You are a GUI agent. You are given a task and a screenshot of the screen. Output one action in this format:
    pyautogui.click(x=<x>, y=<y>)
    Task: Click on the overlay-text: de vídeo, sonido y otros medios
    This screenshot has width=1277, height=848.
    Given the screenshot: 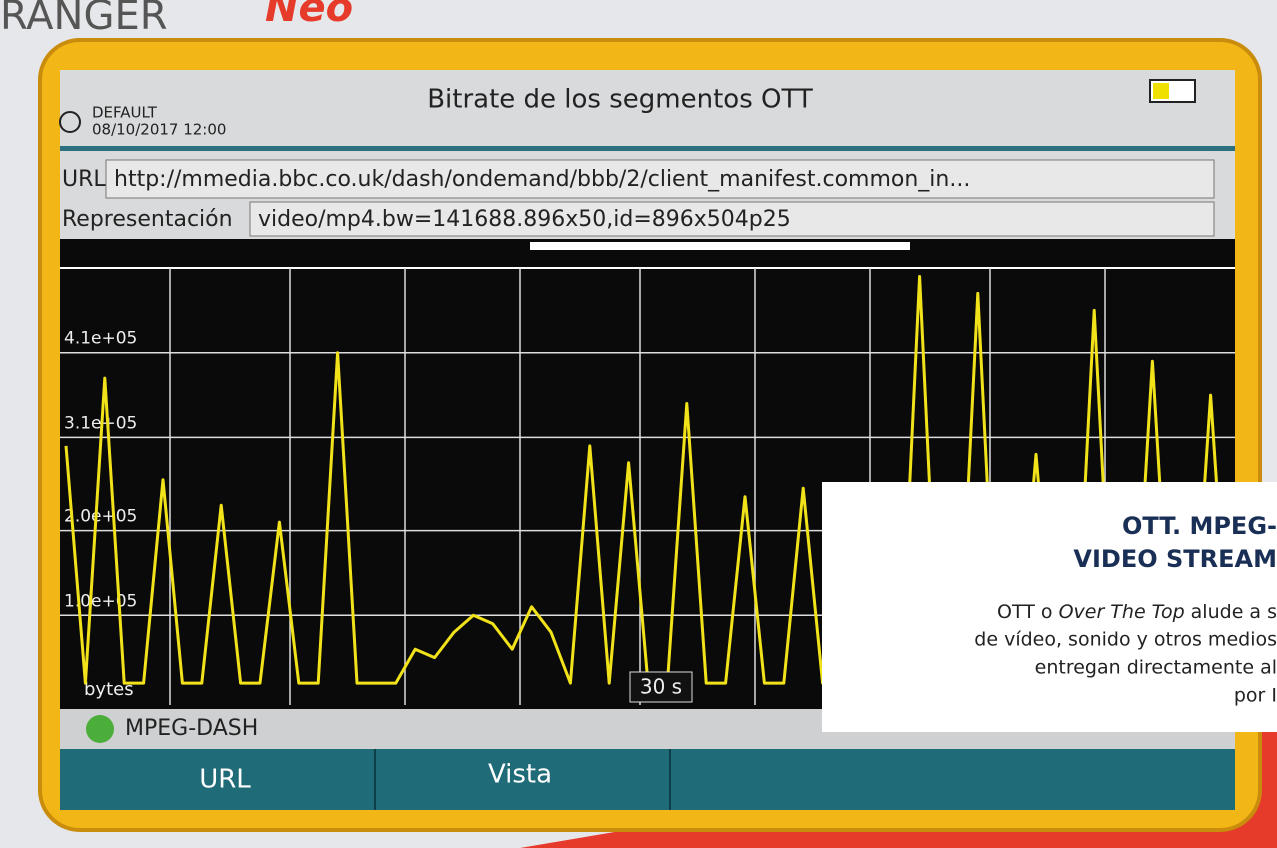 What is the action you would take?
    pyautogui.click(x=1125, y=640)
    